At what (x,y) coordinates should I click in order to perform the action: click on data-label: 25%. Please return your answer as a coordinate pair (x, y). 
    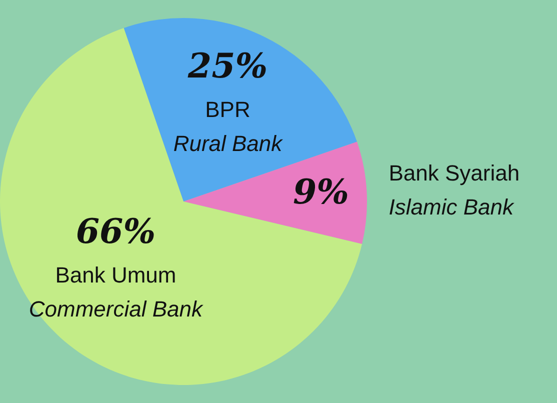
    Looking at the image, I should click on (227, 66).